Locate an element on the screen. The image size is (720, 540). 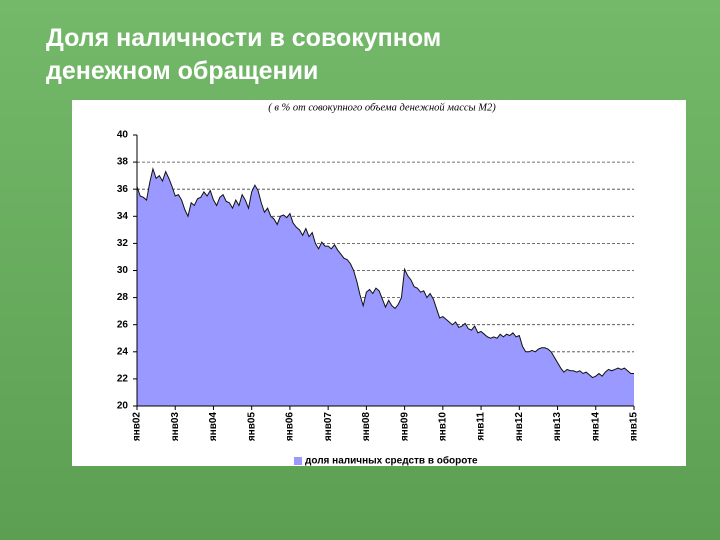
y-tick-label: 38 is located at coordinates (123, 162).